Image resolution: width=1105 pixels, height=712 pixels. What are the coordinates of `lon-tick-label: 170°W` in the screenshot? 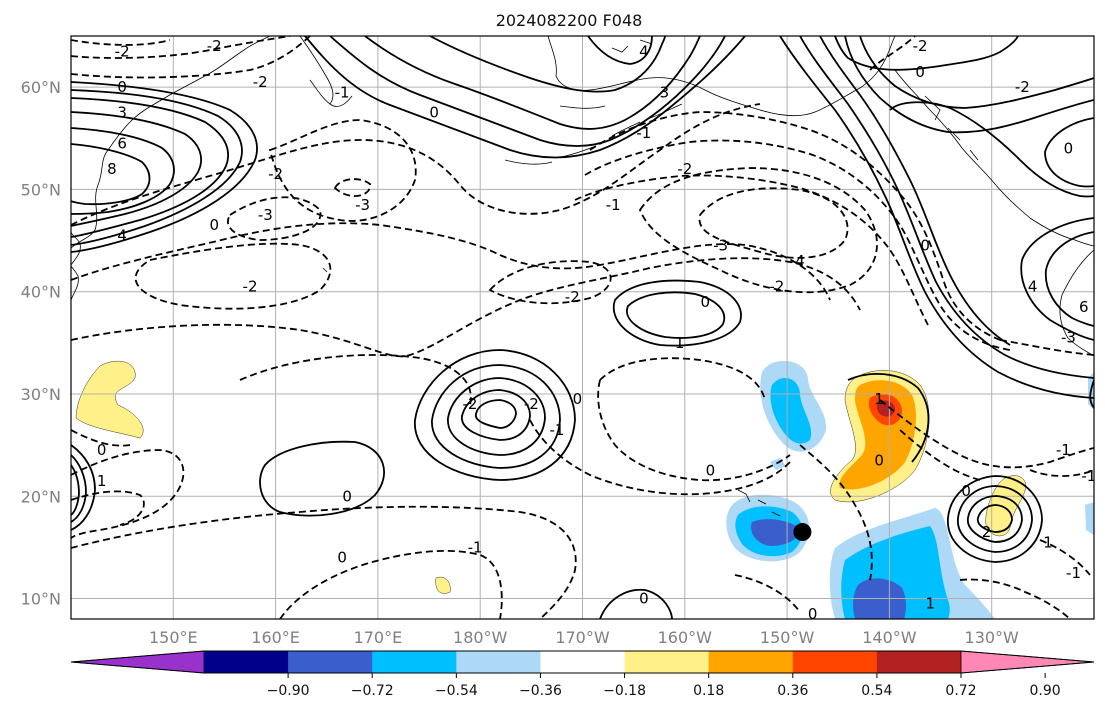 It's located at (582, 637).